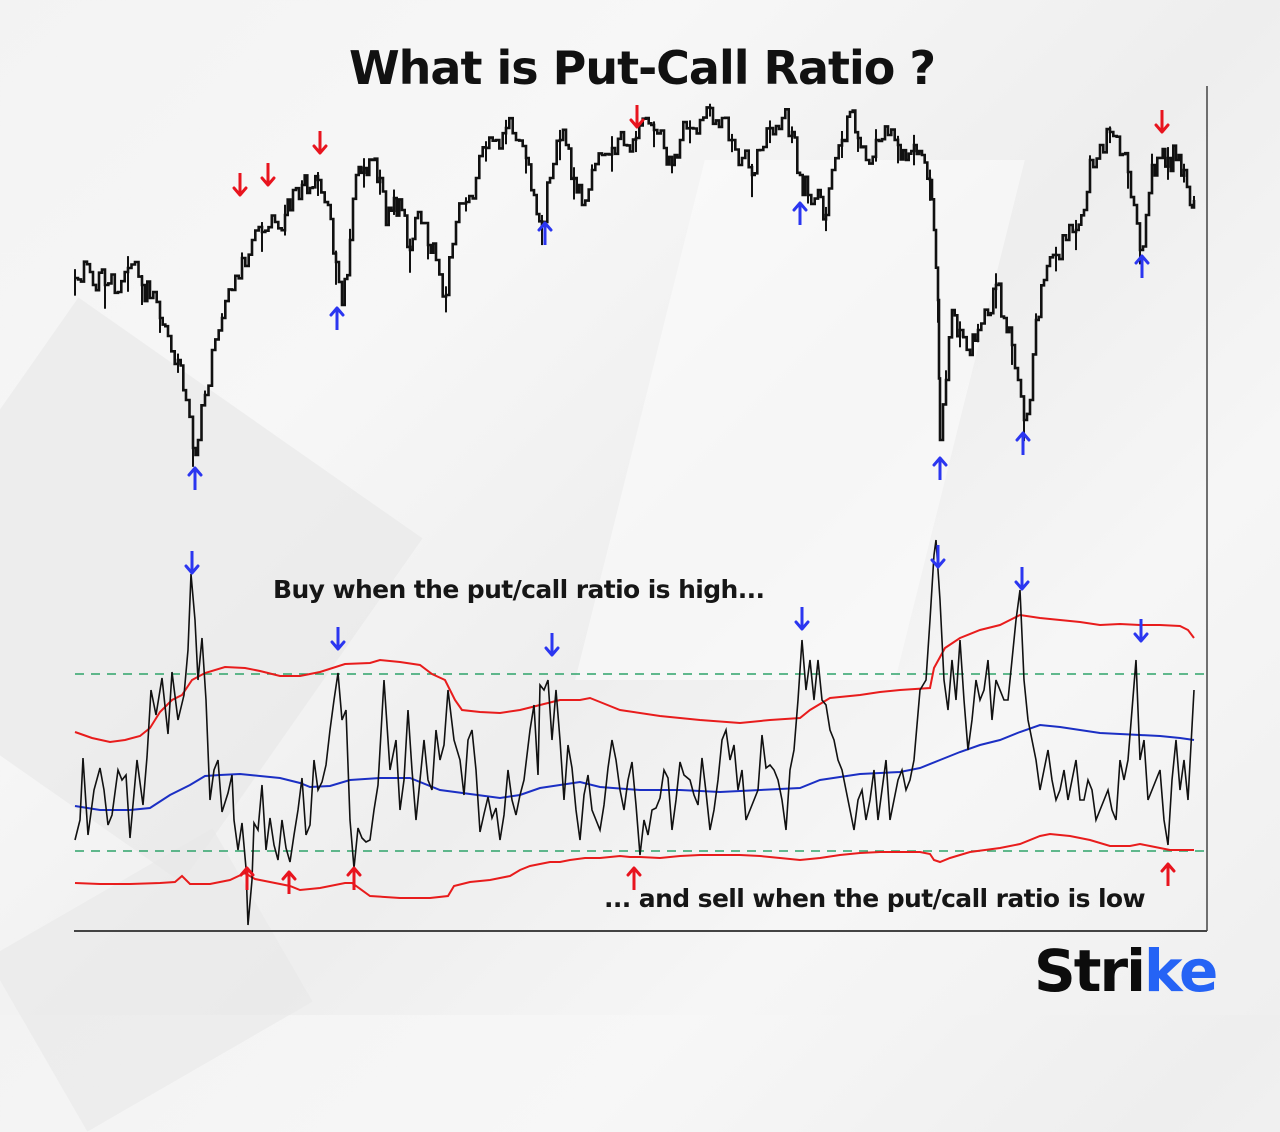  What do you see at coordinates (1180, 971) in the screenshot?
I see `logo-accent-text: ke` at bounding box center [1180, 971].